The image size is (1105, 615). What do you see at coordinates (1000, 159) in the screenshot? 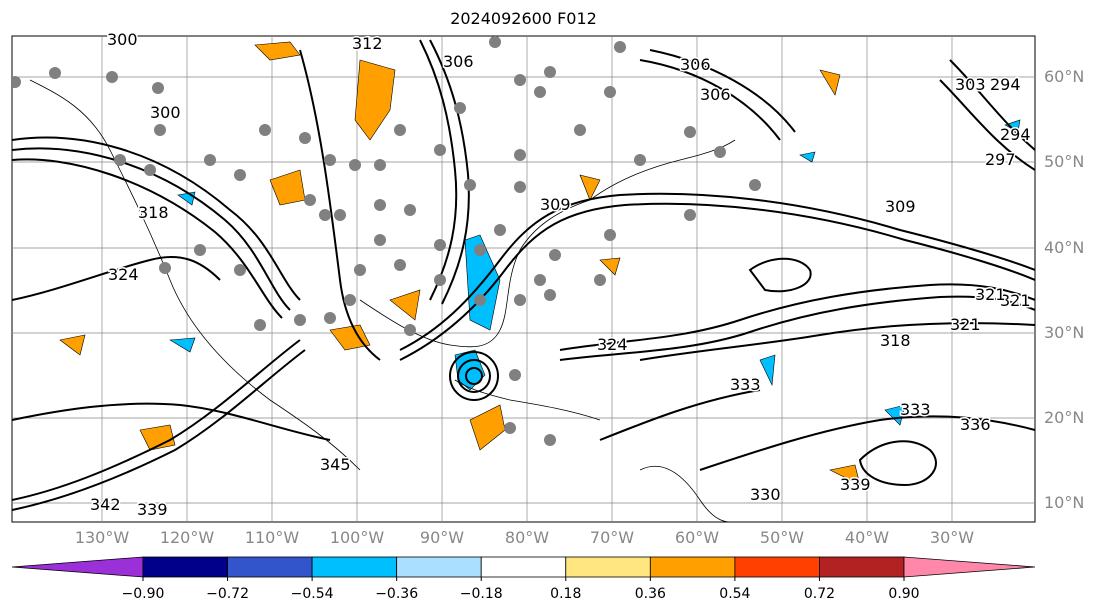
I see `contour-label: 297` at bounding box center [1000, 159].